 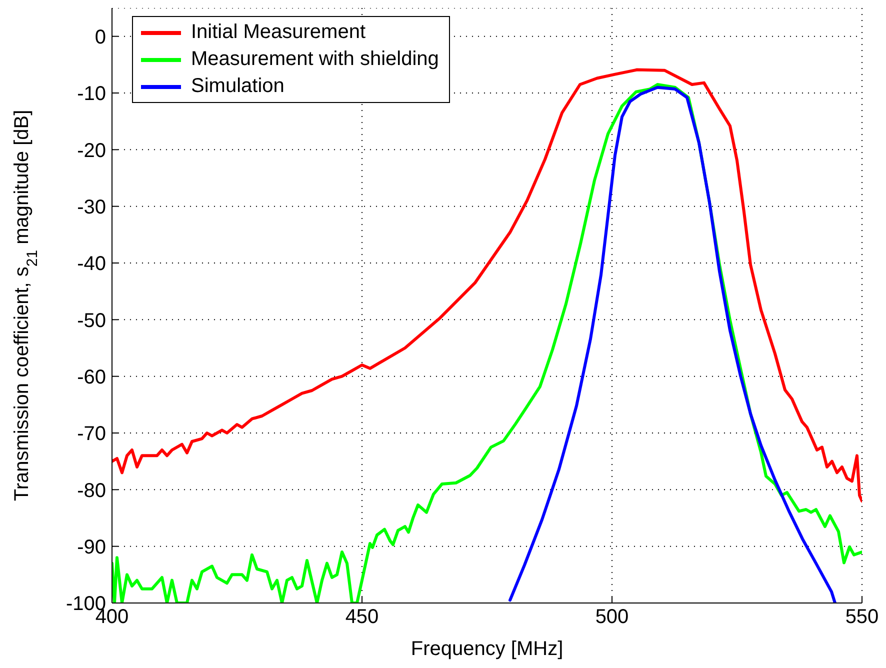 I want to click on legend-label: Simulation, so click(x=237, y=86).